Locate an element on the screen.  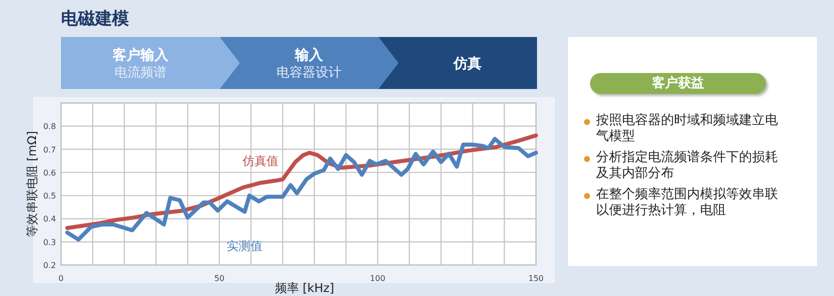
x-tick-label: 50 is located at coordinates (219, 278).